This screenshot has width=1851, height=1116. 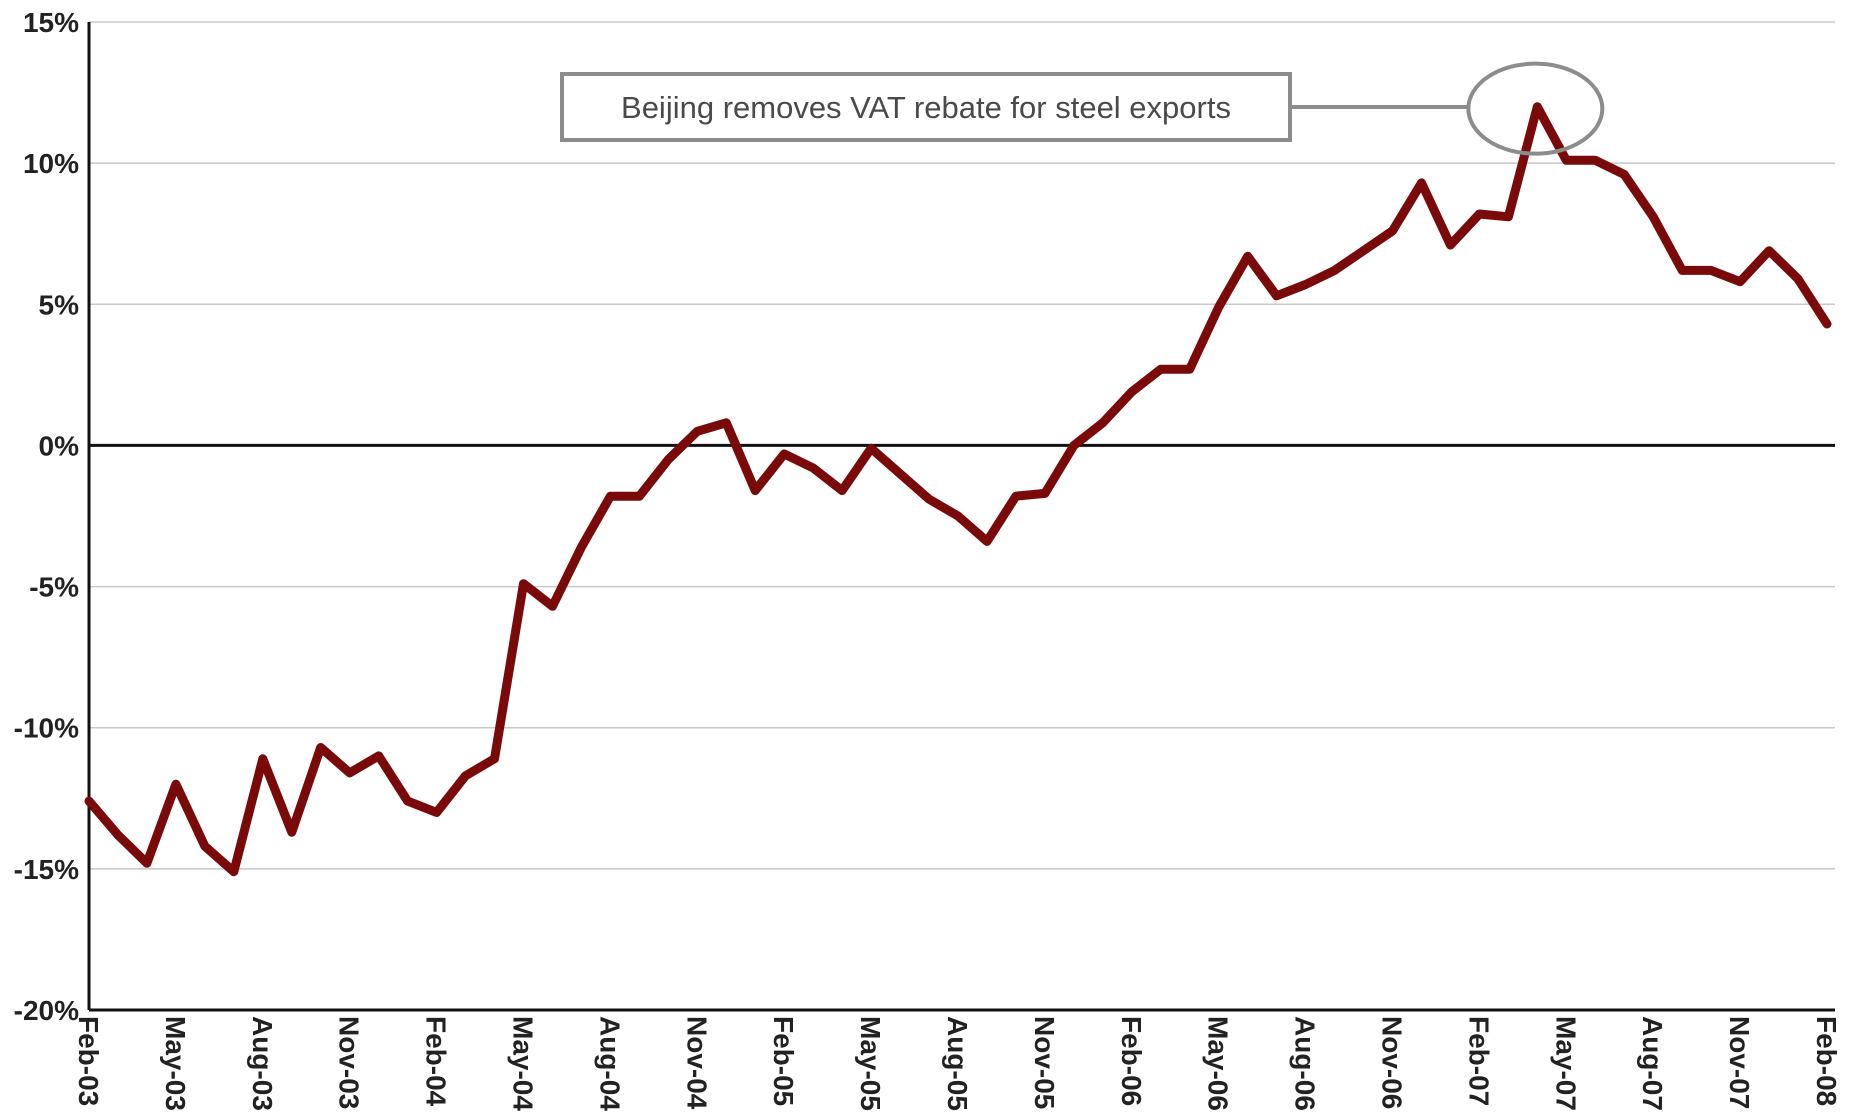 I want to click on x-tick-label: May-07, so click(x=1565, y=1063).